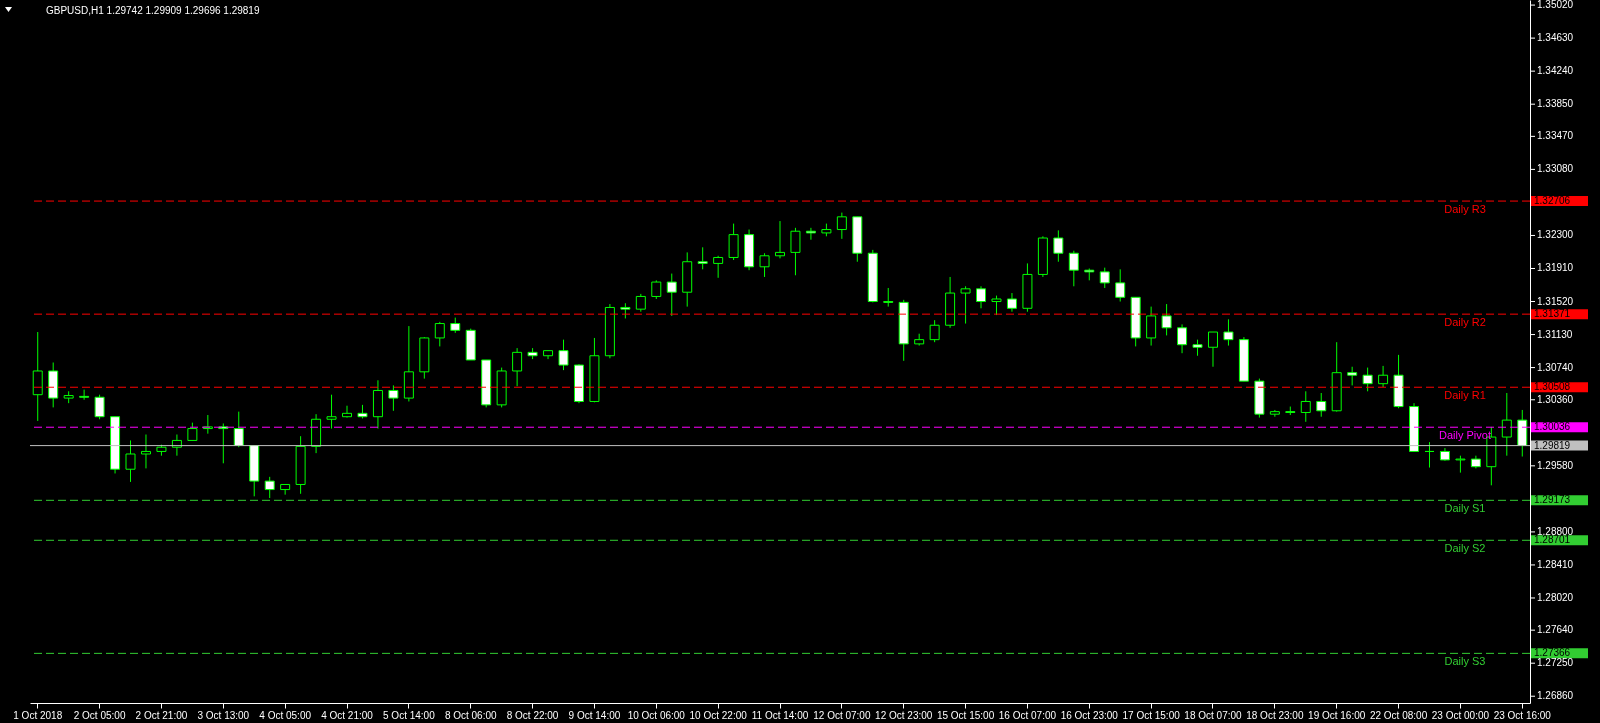 This screenshot has height=723, width=1600. What do you see at coordinates (1555, 169) in the screenshot?
I see `y-tick-label: 1.33080` at bounding box center [1555, 169].